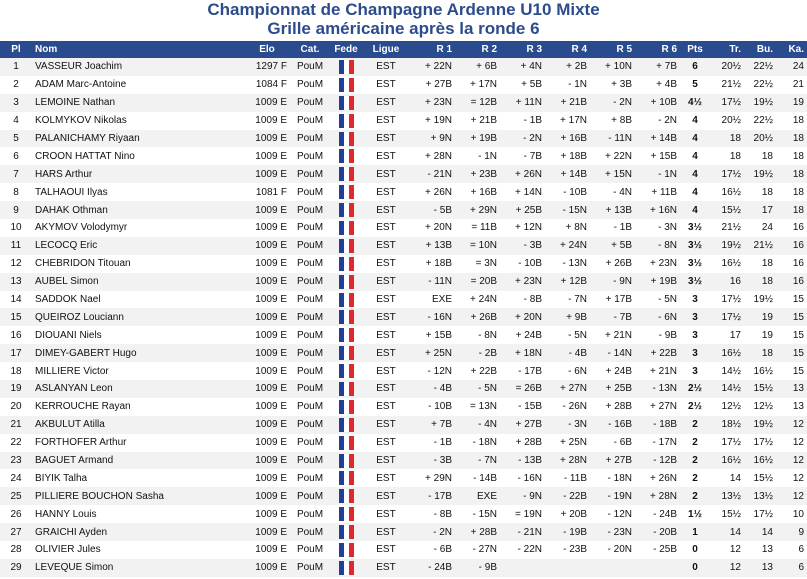 The height and width of the screenshot is (579, 807). Describe the element at coordinates (695, 371) in the screenshot. I see `points: 3` at that location.